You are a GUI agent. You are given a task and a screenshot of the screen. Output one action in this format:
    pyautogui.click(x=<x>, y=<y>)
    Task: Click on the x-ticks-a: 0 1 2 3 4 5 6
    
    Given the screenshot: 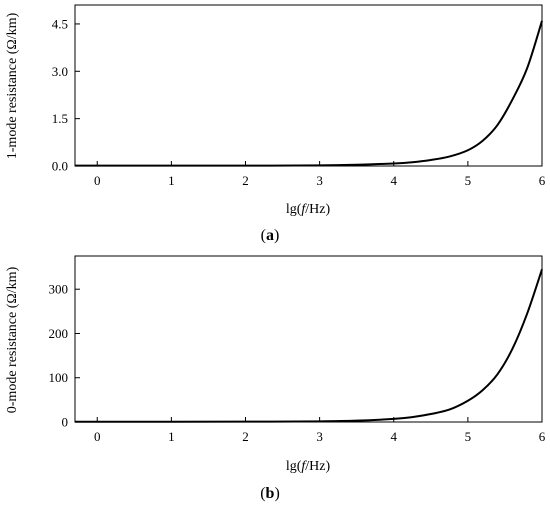 What is the action you would take?
    pyautogui.click(x=320, y=174)
    